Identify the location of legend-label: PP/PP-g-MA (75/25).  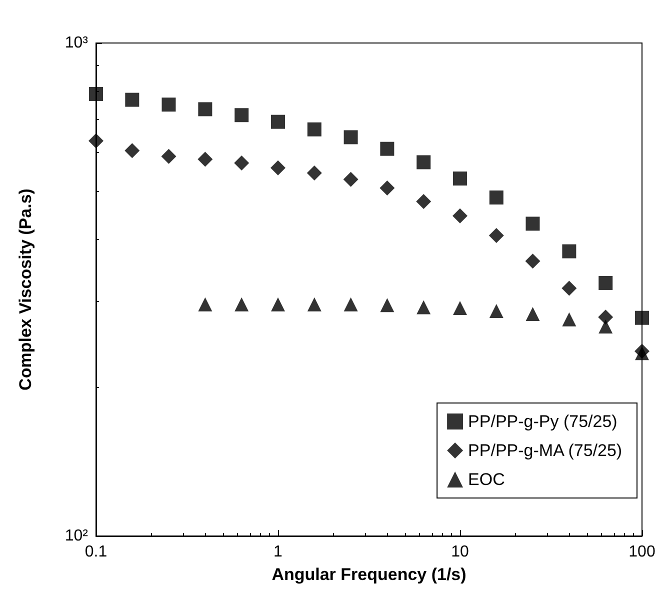
(545, 450).